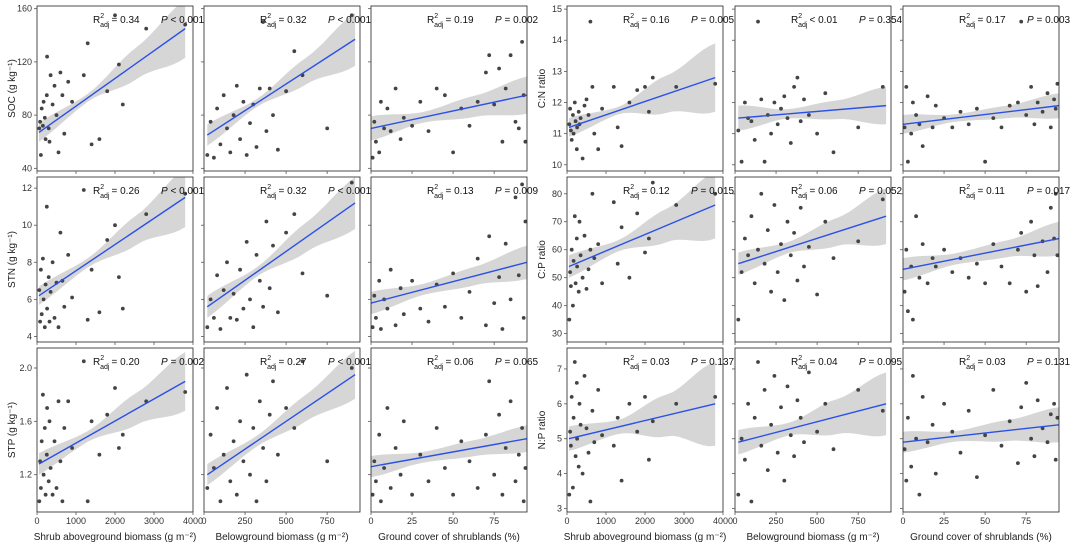  I want to click on r2-annotation: R2 adj = 0.19, so click(450, 21).